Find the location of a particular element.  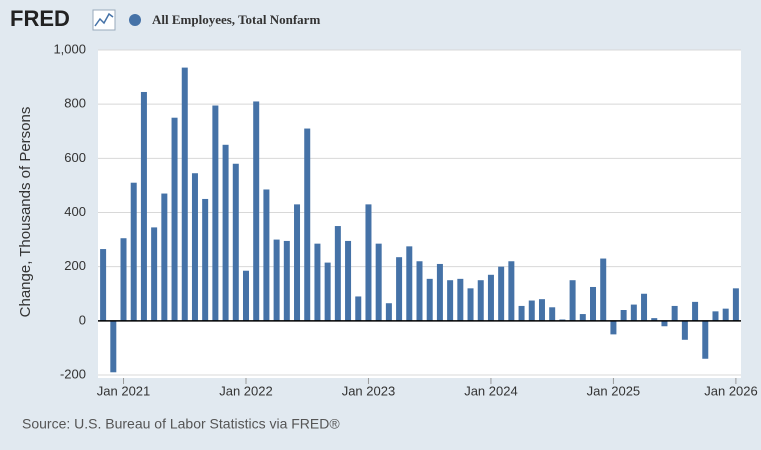

y-axis-label: Change, Thousands of Persons is located at coordinates (25, 212).